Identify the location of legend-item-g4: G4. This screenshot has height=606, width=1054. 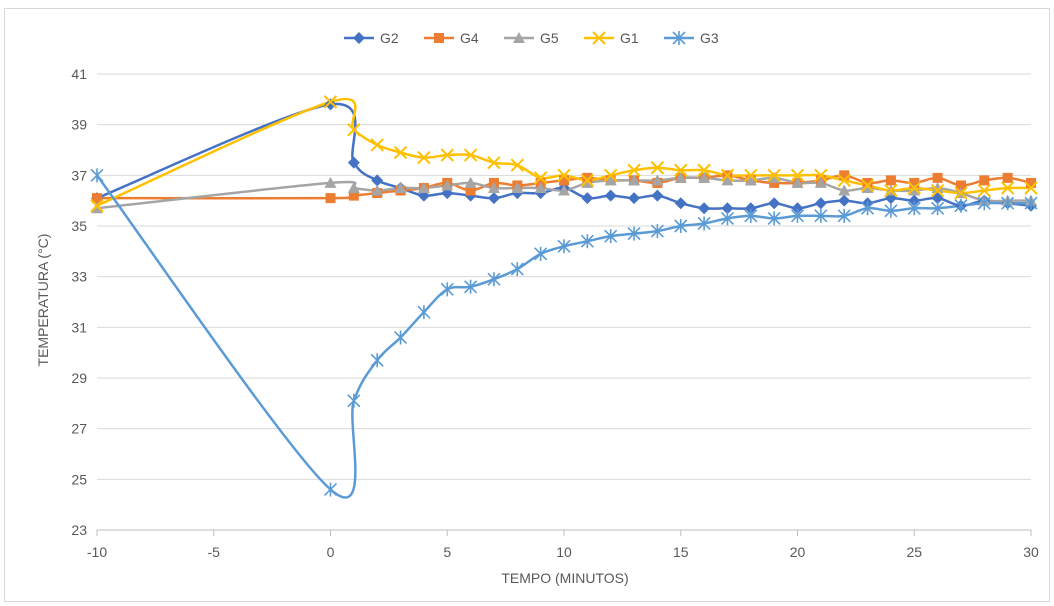
(451, 38).